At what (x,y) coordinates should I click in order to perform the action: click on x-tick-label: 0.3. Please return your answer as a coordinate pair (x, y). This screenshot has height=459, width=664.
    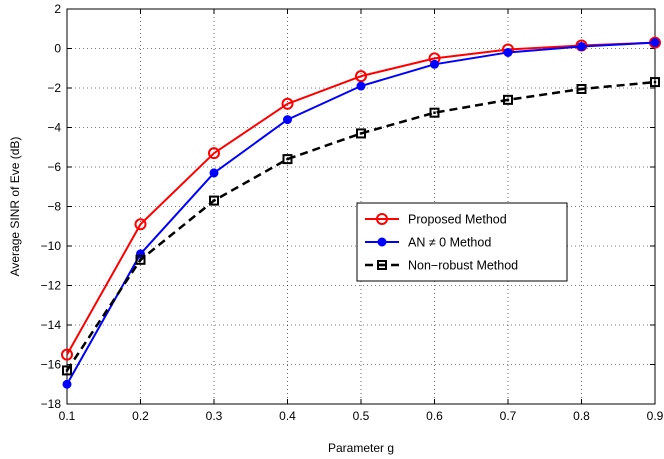
    Looking at the image, I should click on (214, 416).